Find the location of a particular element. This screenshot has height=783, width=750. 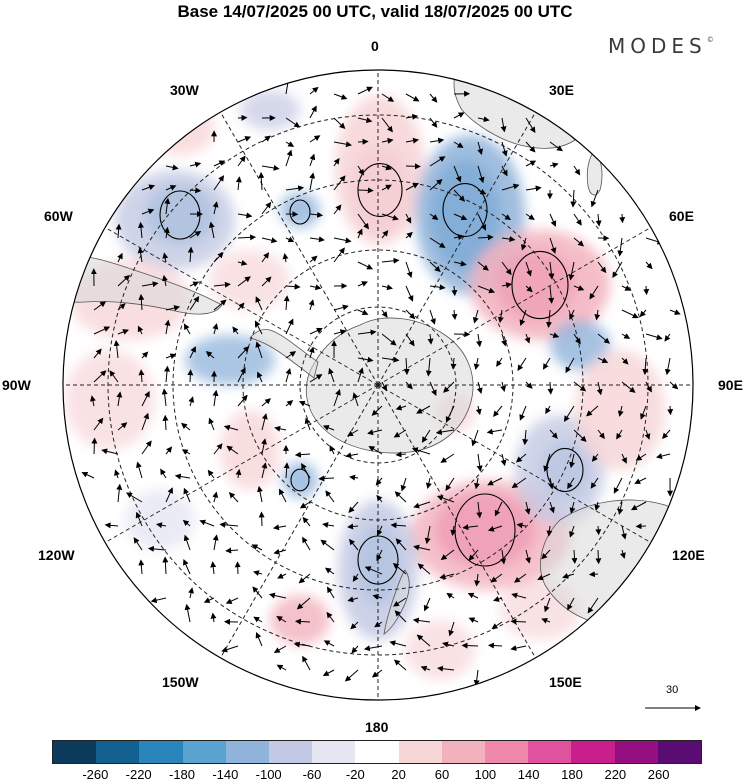

colorbar-tick-label: -220 is located at coordinates (138, 774).